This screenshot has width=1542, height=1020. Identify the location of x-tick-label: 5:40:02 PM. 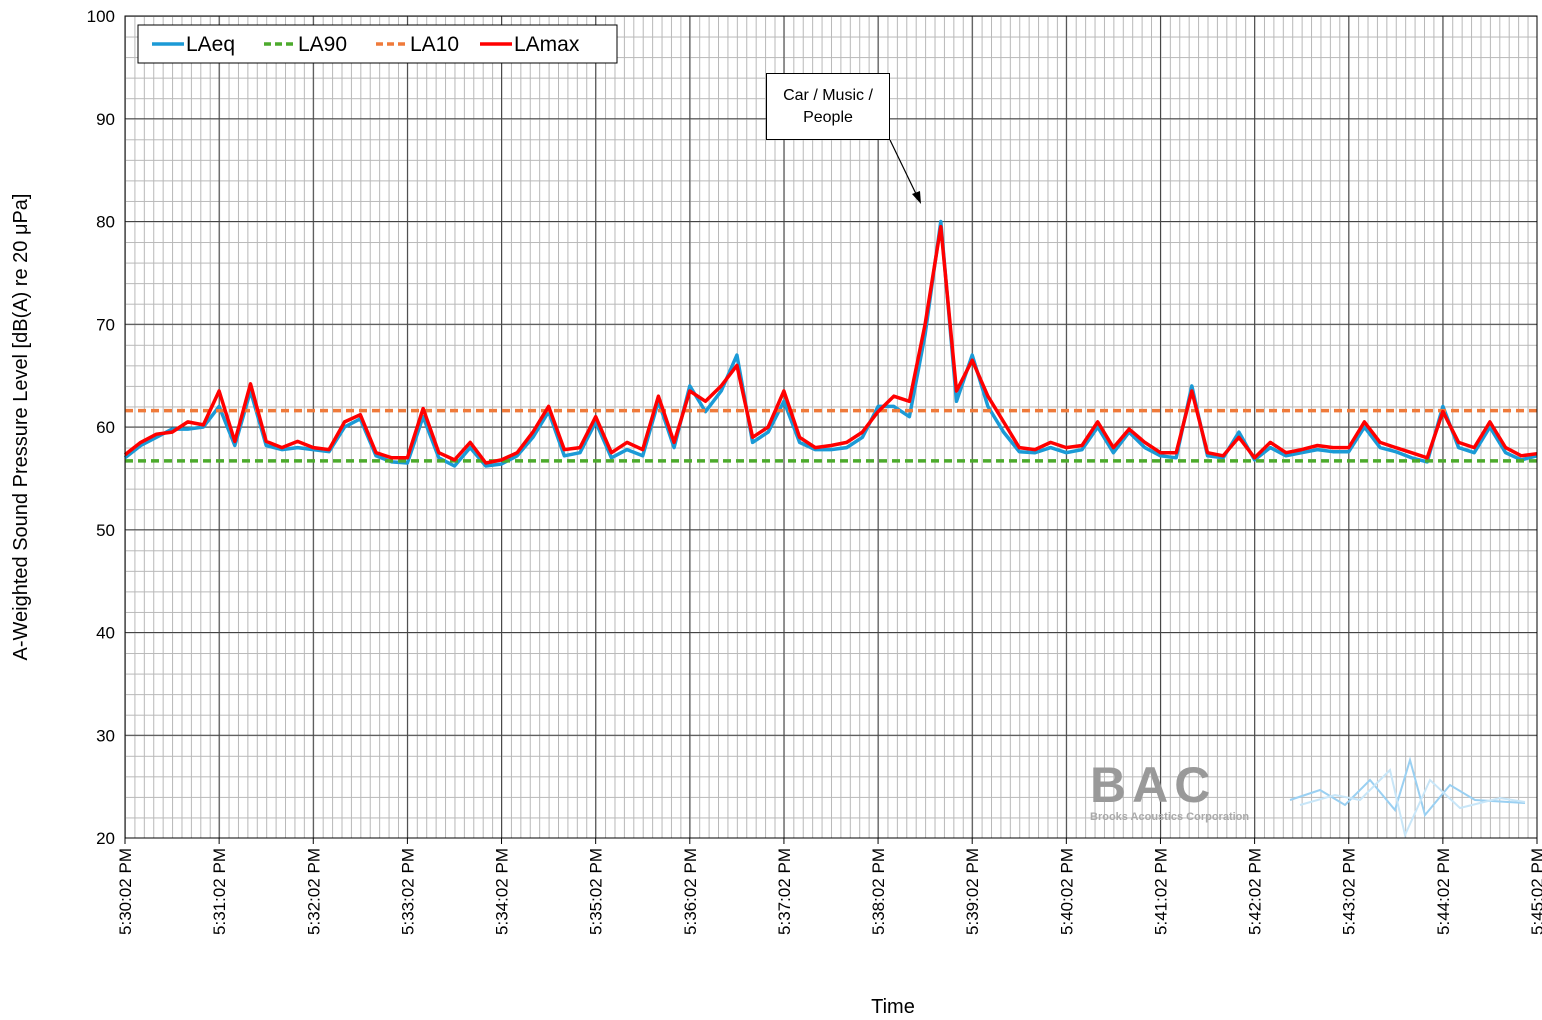
(1066, 891).